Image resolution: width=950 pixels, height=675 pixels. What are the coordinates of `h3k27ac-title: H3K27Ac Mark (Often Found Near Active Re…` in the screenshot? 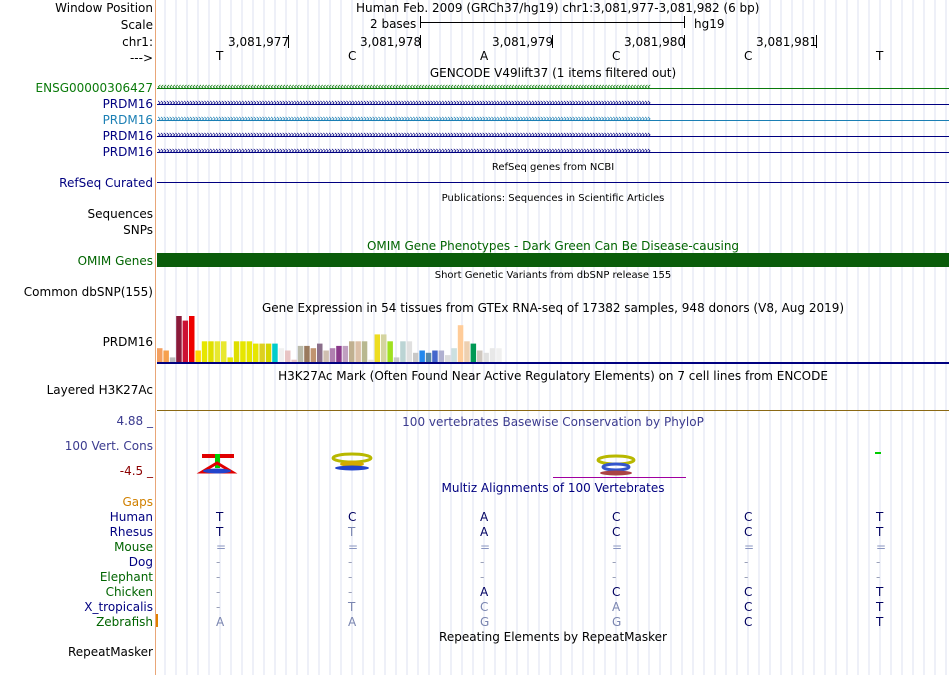 It's located at (553, 376).